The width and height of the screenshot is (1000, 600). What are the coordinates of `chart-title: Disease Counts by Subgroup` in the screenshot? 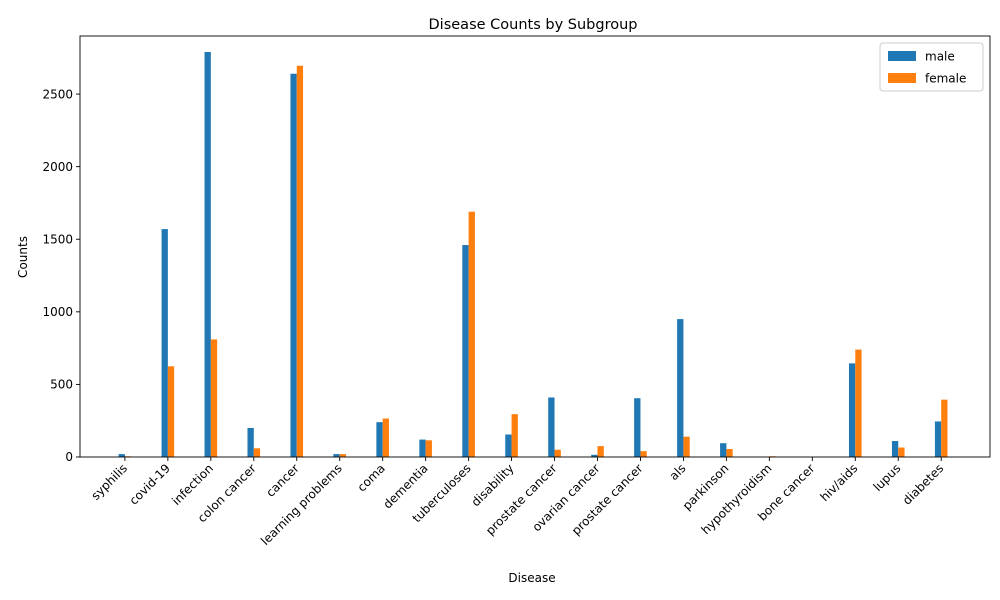 It's located at (533, 25).